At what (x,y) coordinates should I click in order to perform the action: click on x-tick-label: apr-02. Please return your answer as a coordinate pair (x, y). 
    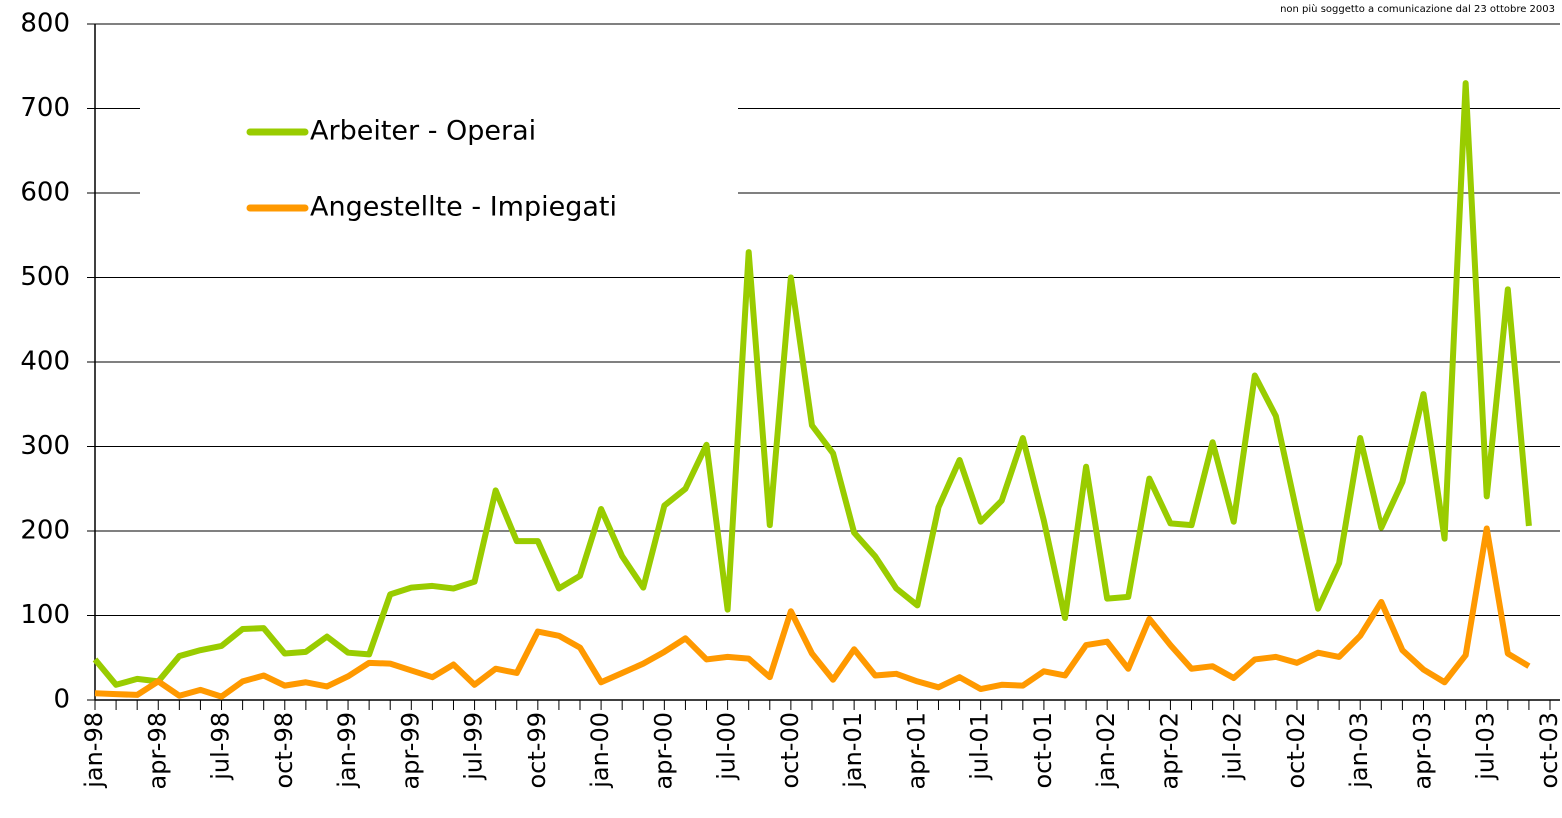
    Looking at the image, I should click on (1169, 750).